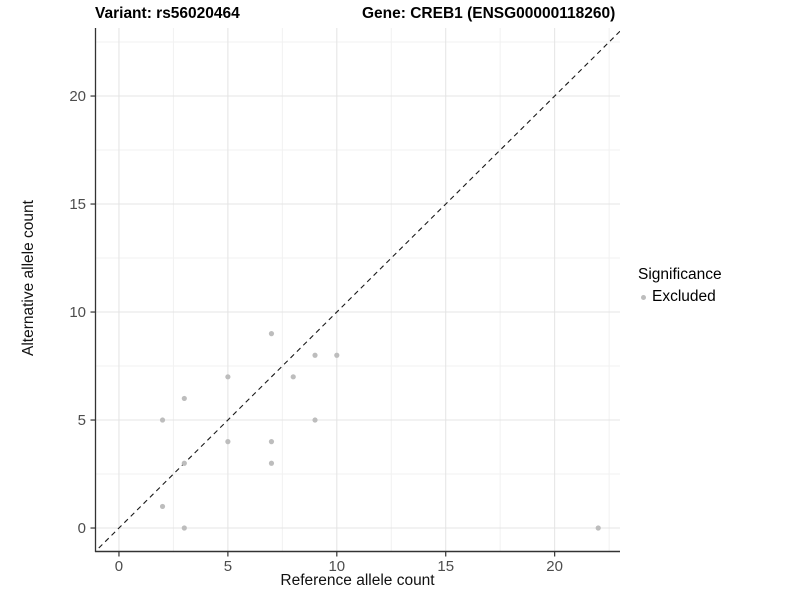  I want to click on legend-title: Significance, so click(680, 274).